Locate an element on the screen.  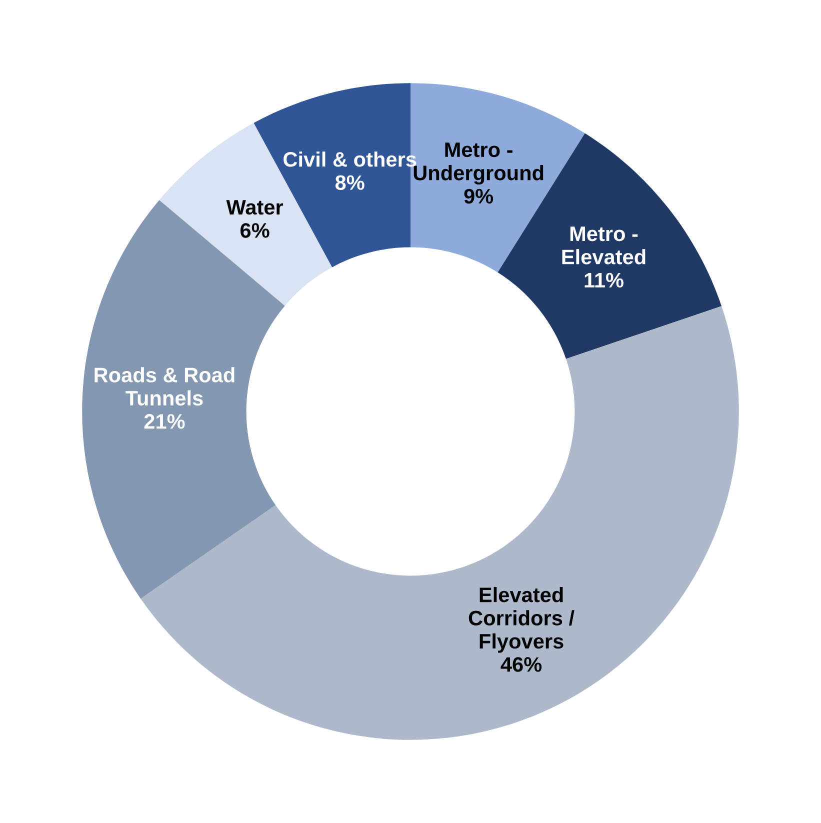
data-label: 6% is located at coordinates (255, 230).